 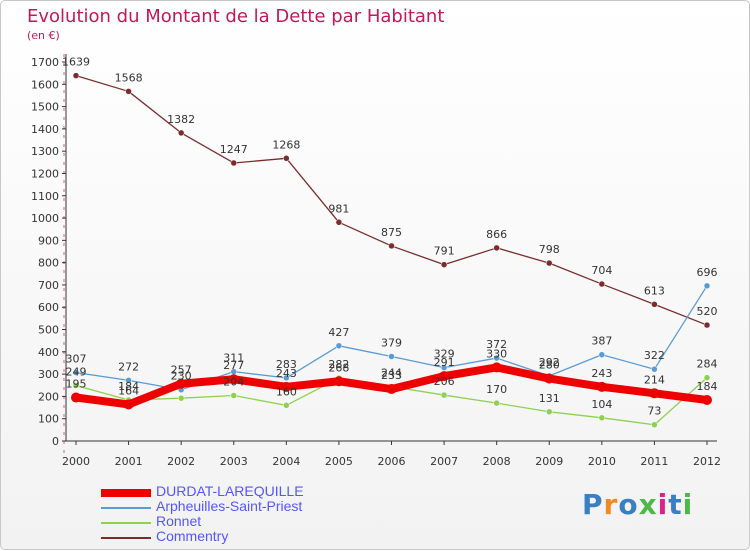 What do you see at coordinates (45, 151) in the screenshot?
I see `y-tick-label: 1300` at bounding box center [45, 151].